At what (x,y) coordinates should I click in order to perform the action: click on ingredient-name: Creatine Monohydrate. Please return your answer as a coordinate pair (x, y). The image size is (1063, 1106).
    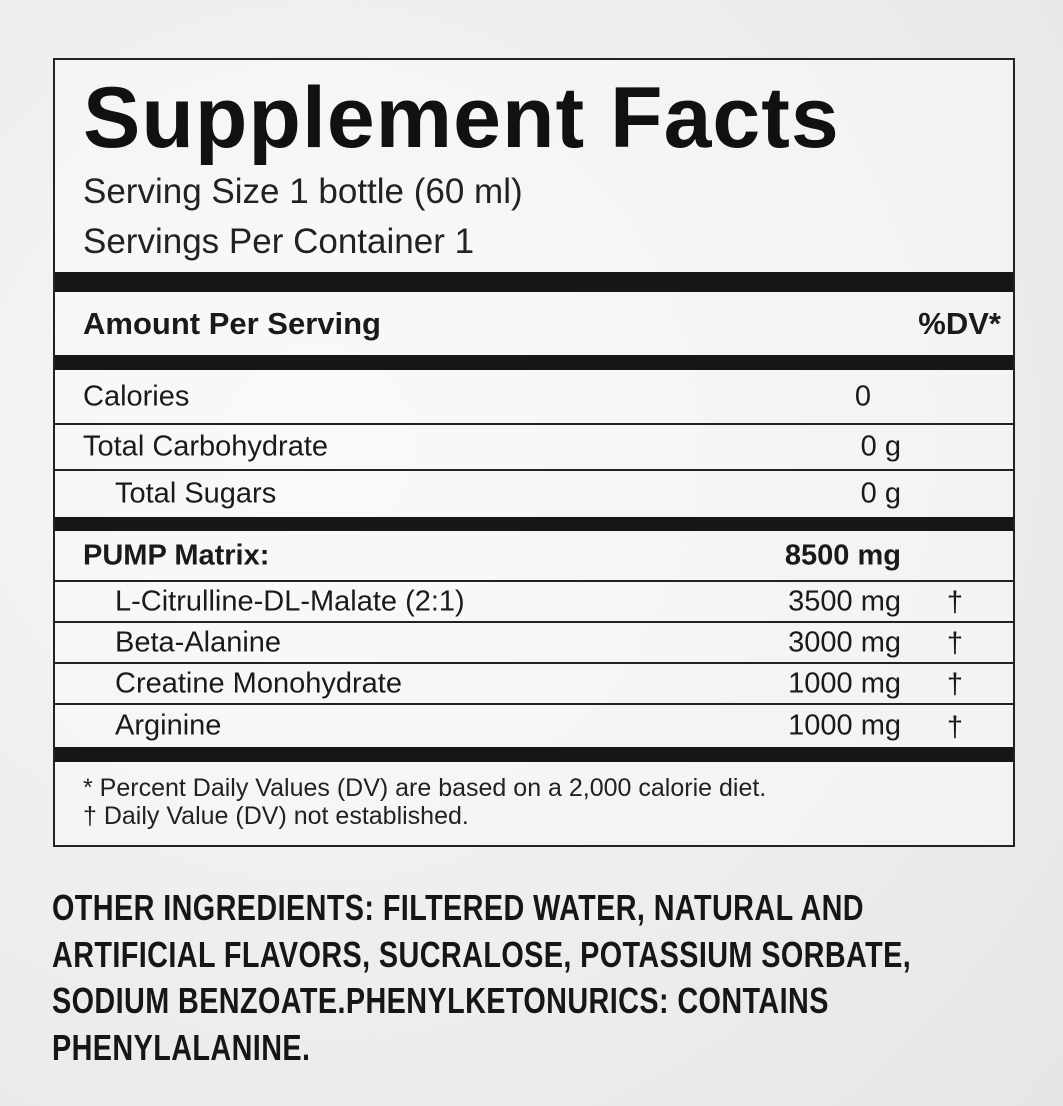
    Looking at the image, I should click on (258, 683).